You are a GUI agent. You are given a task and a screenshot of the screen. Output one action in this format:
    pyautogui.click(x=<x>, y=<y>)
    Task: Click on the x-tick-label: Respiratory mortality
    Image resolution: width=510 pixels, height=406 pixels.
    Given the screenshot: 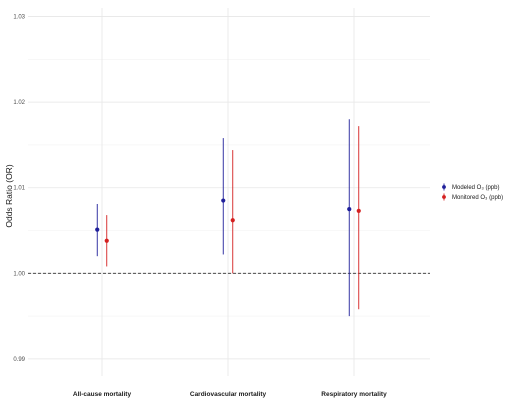 What is the action you would take?
    pyautogui.click(x=354, y=394)
    